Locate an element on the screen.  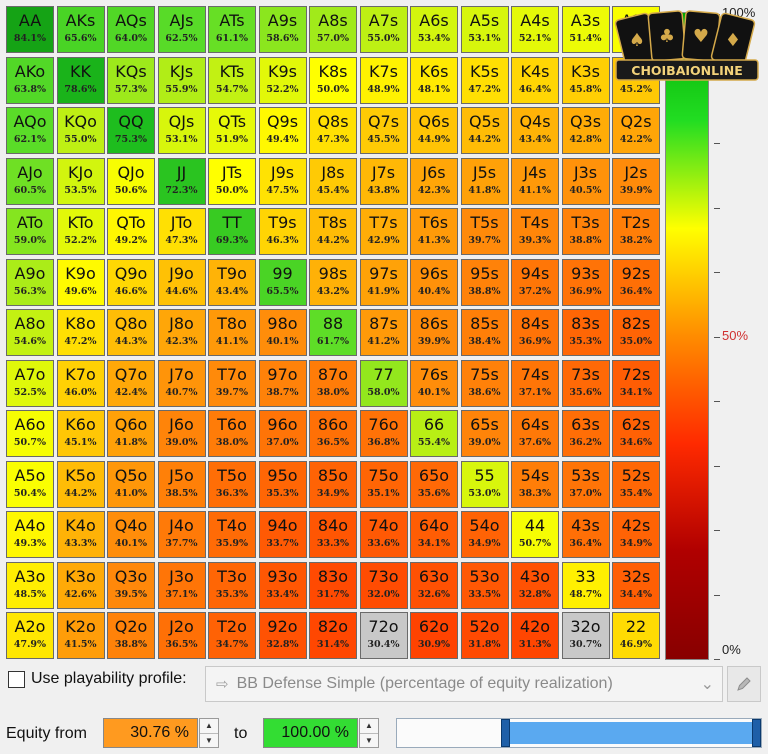
hand-cell-95s: 95s 38.8% is located at coordinates (484, 282).